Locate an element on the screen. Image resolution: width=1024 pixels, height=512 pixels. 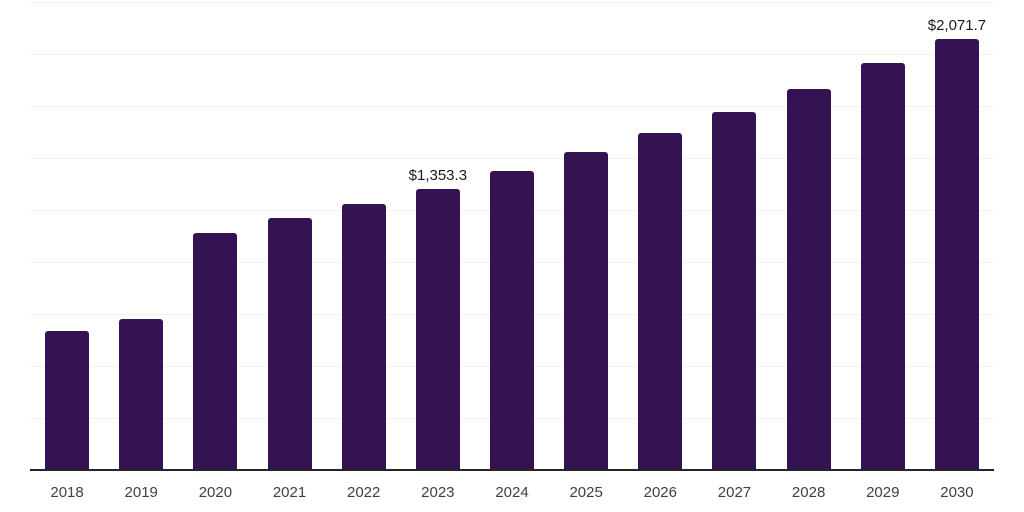
x-tick-2025: 2025 is located at coordinates (586, 492).